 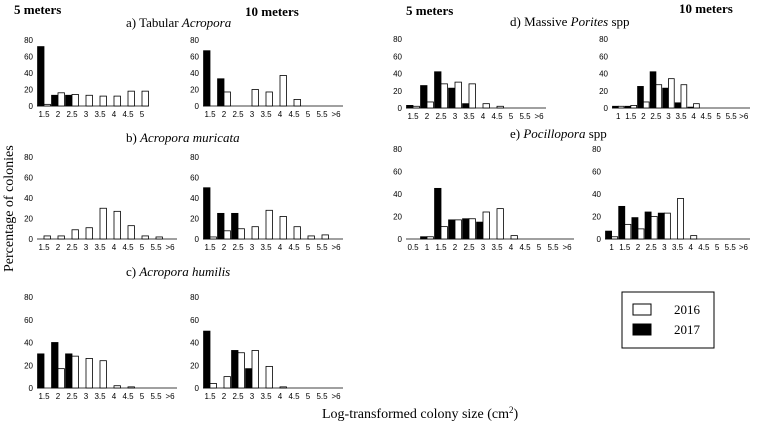 What do you see at coordinates (100, 202) in the screenshot?
I see `panel-b-5m: 0 20 40 60 80 1.5 2 2.5 3 3.5 4 4.5 5 5.5 >6` at bounding box center [100, 202].